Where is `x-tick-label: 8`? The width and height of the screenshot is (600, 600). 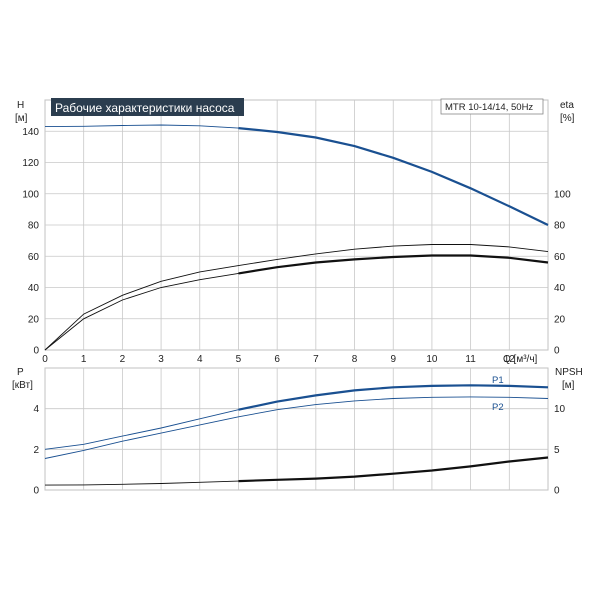 x-tick-label: 8 is located at coordinates (355, 359).